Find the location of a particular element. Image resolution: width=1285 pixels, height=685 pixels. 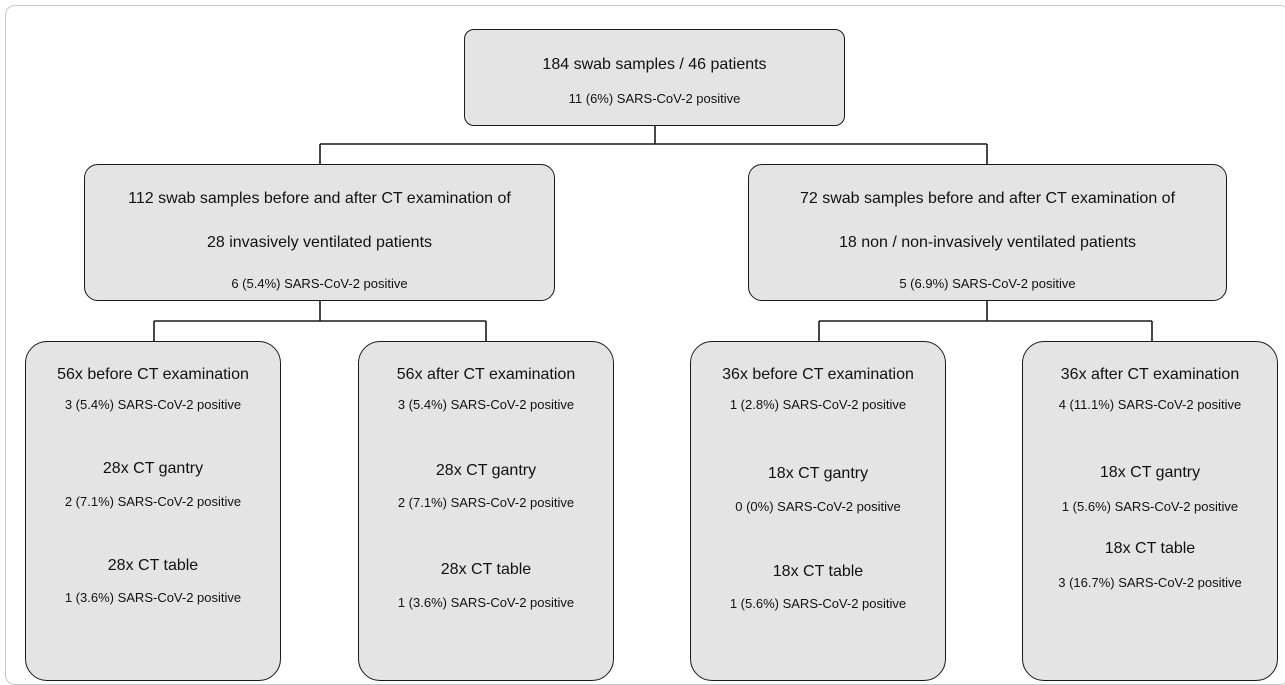

leaf-title-stat: 4 (11.1%) SARS-CoV-2 positive is located at coordinates (1150, 404).